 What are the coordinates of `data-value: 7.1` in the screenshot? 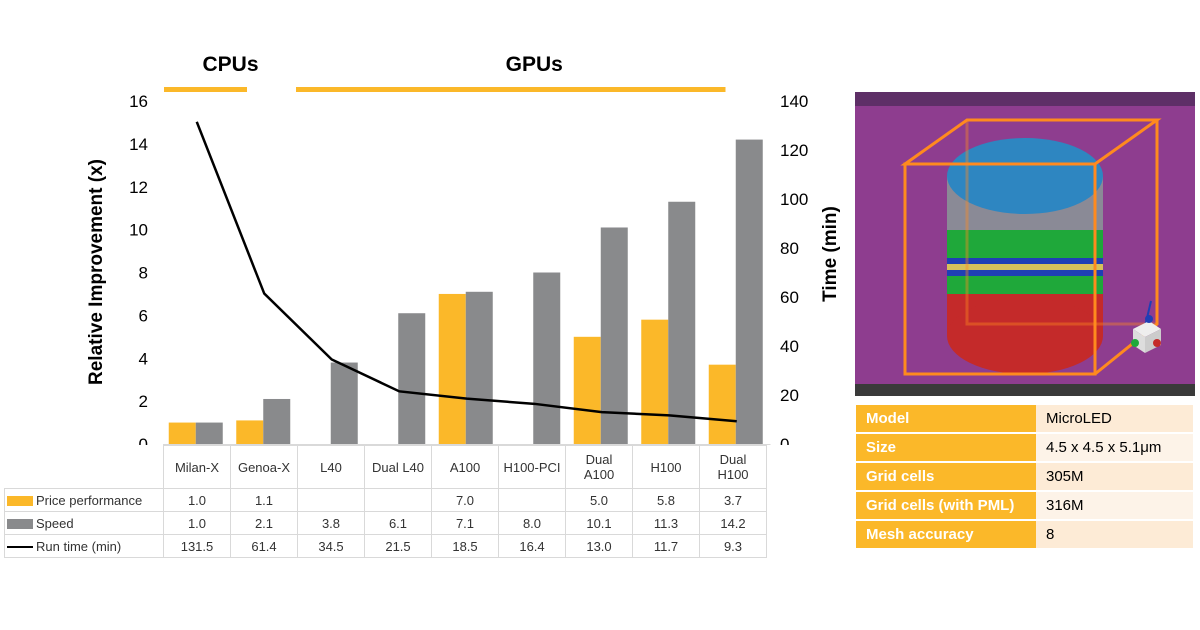 It's located at (465, 523).